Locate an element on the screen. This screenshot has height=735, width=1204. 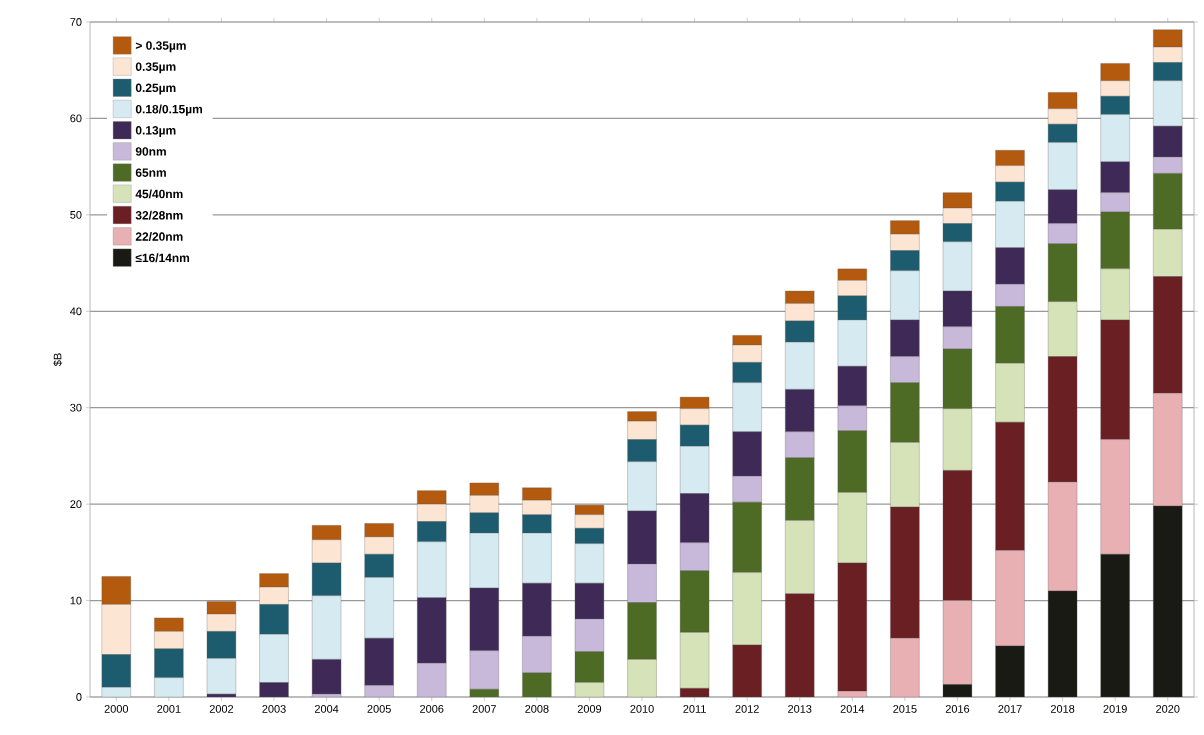
legend-label: 22/20nm is located at coordinates (159, 236).